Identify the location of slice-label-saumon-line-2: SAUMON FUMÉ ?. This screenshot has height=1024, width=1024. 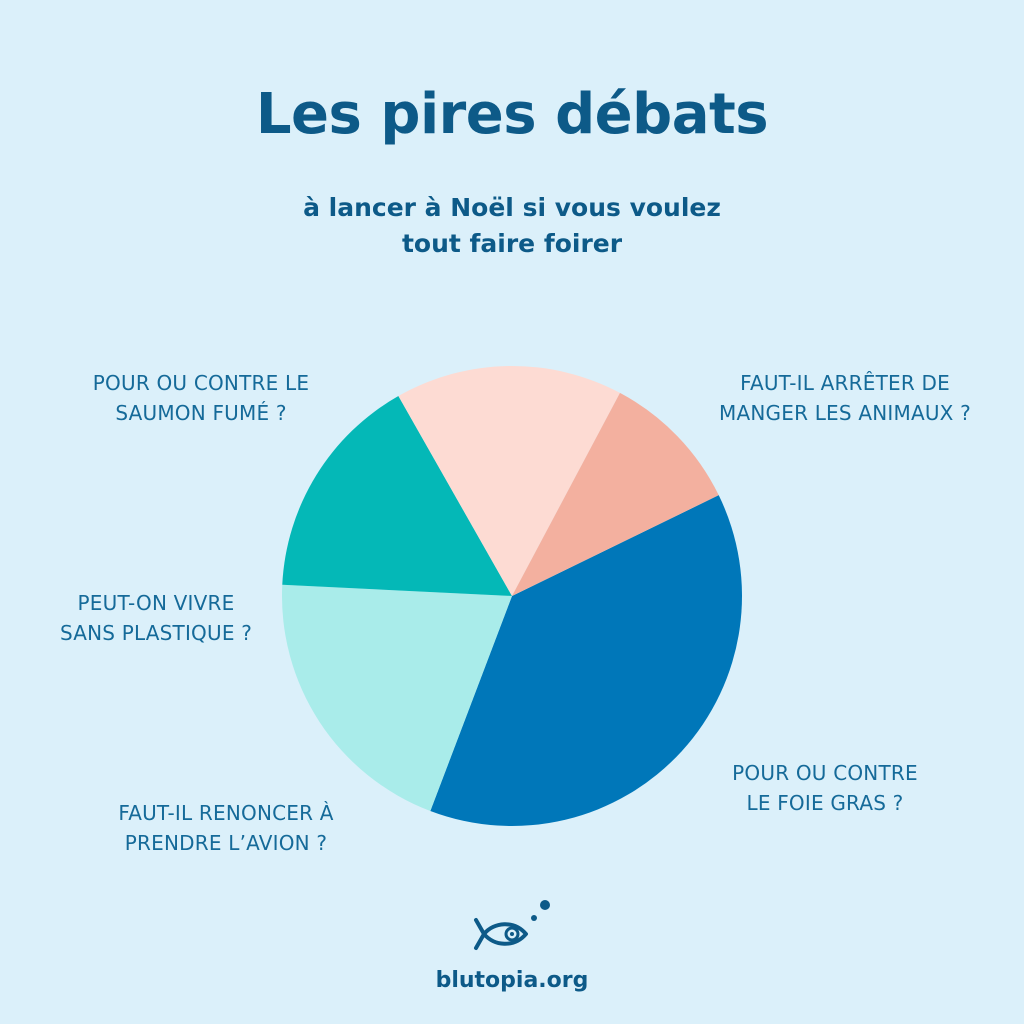
(201, 413).